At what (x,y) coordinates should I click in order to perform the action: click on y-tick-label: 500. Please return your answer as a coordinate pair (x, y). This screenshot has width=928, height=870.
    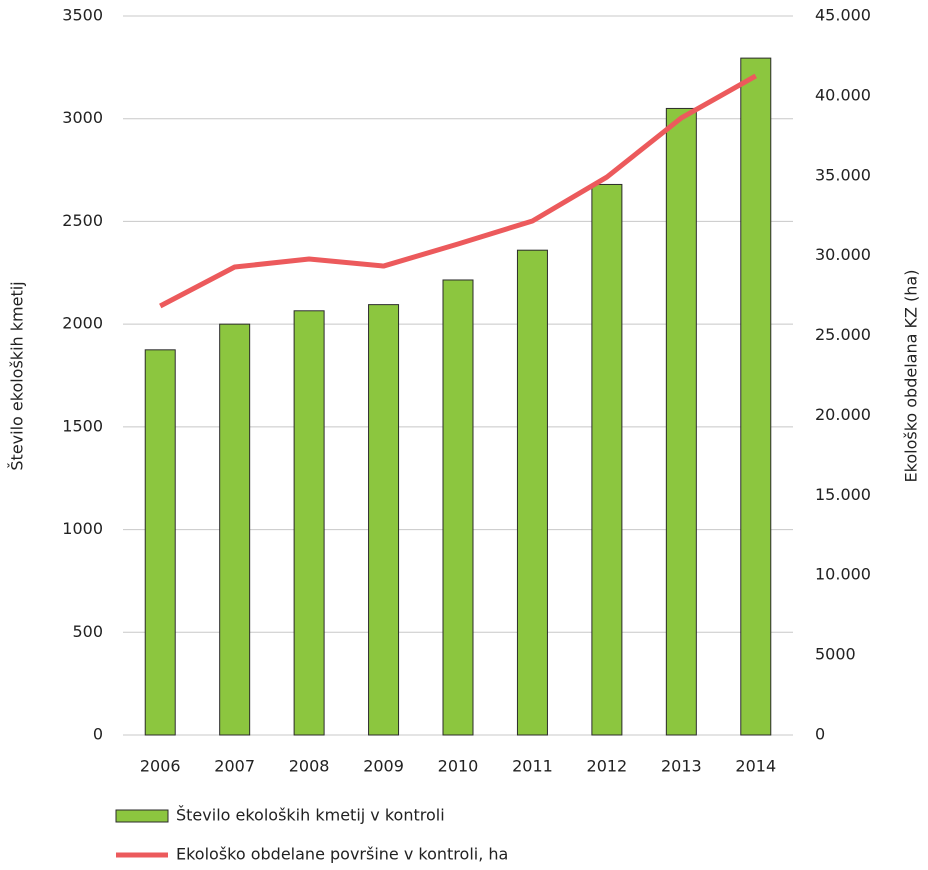
    Looking at the image, I should click on (87, 631).